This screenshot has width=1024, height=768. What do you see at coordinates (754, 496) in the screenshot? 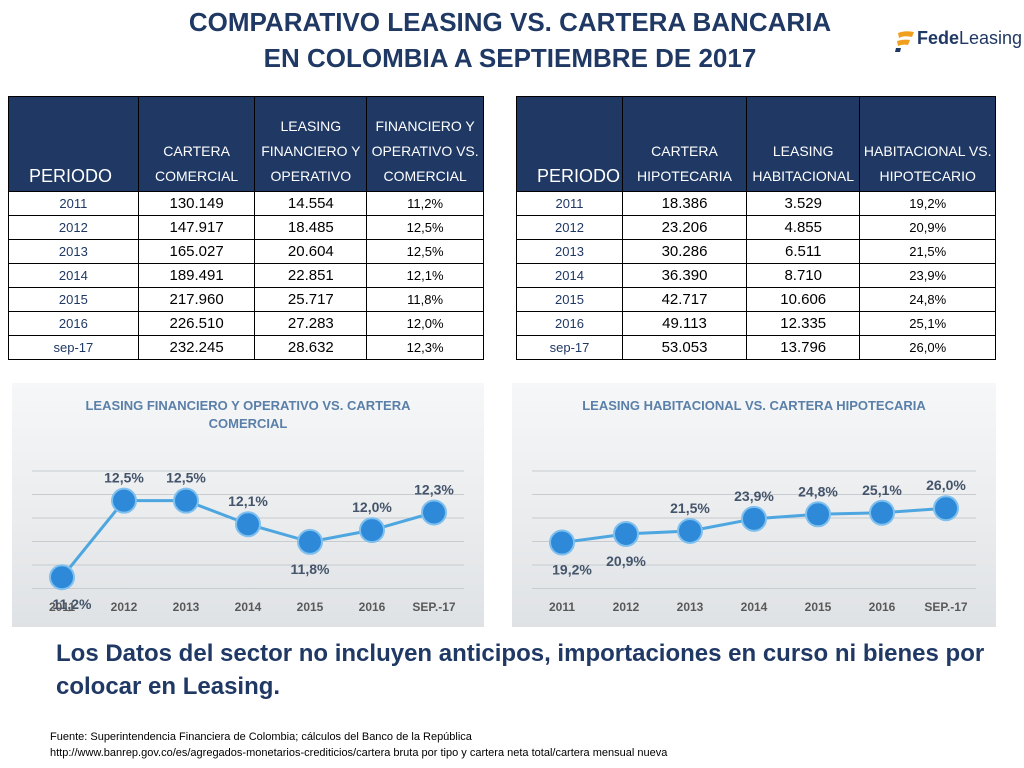
I see `data-label: 23,9%` at bounding box center [754, 496].